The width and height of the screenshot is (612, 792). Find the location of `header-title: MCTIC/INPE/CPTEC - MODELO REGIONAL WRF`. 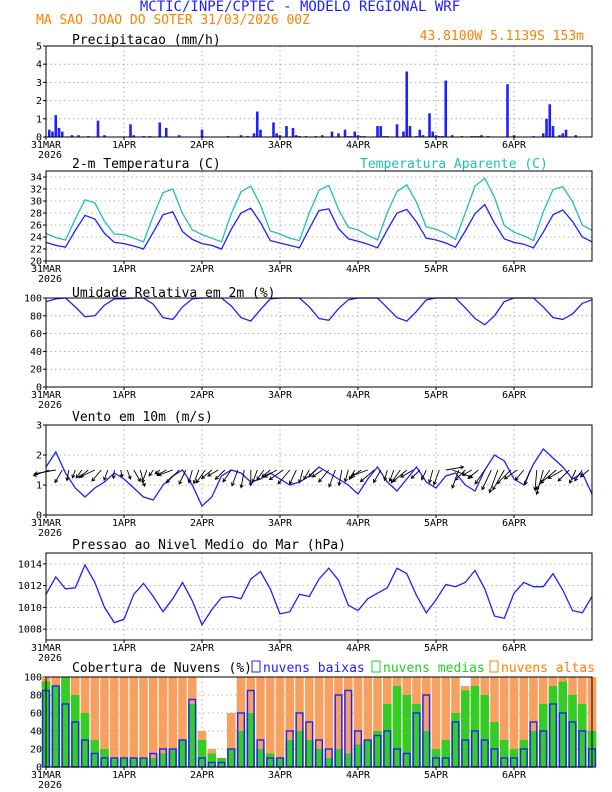

header-title: MCTIC/INPE/CPTEC - MODELO REGIONAL WRF is located at coordinates (300, 7).